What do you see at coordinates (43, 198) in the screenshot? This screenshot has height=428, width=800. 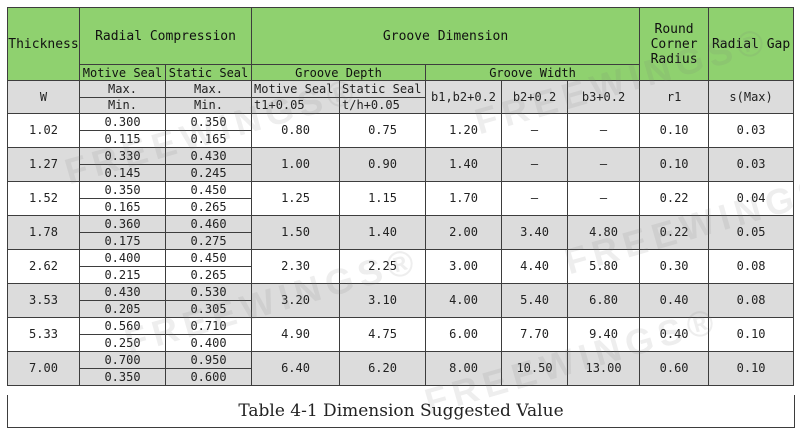 I see `cell-thickness: 1.52` at bounding box center [43, 198].